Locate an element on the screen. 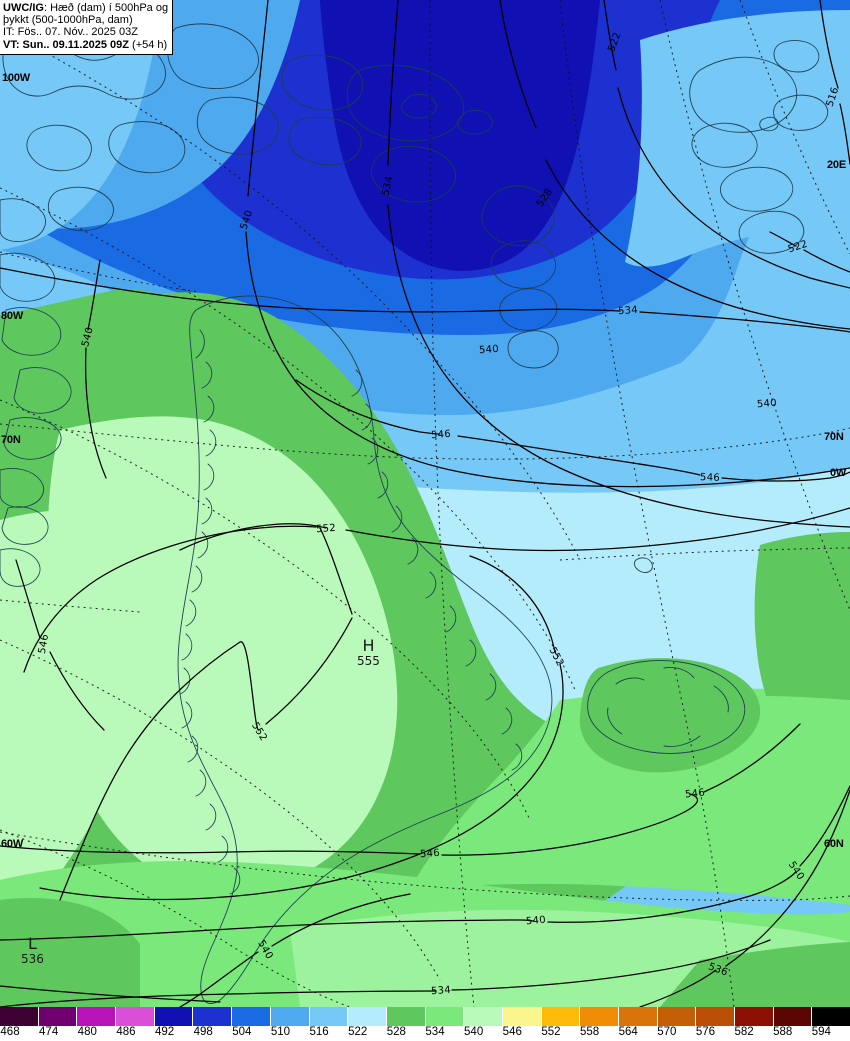 The image size is (850, 1041). colorbar-tick-504: 504 is located at coordinates (242, 1032).